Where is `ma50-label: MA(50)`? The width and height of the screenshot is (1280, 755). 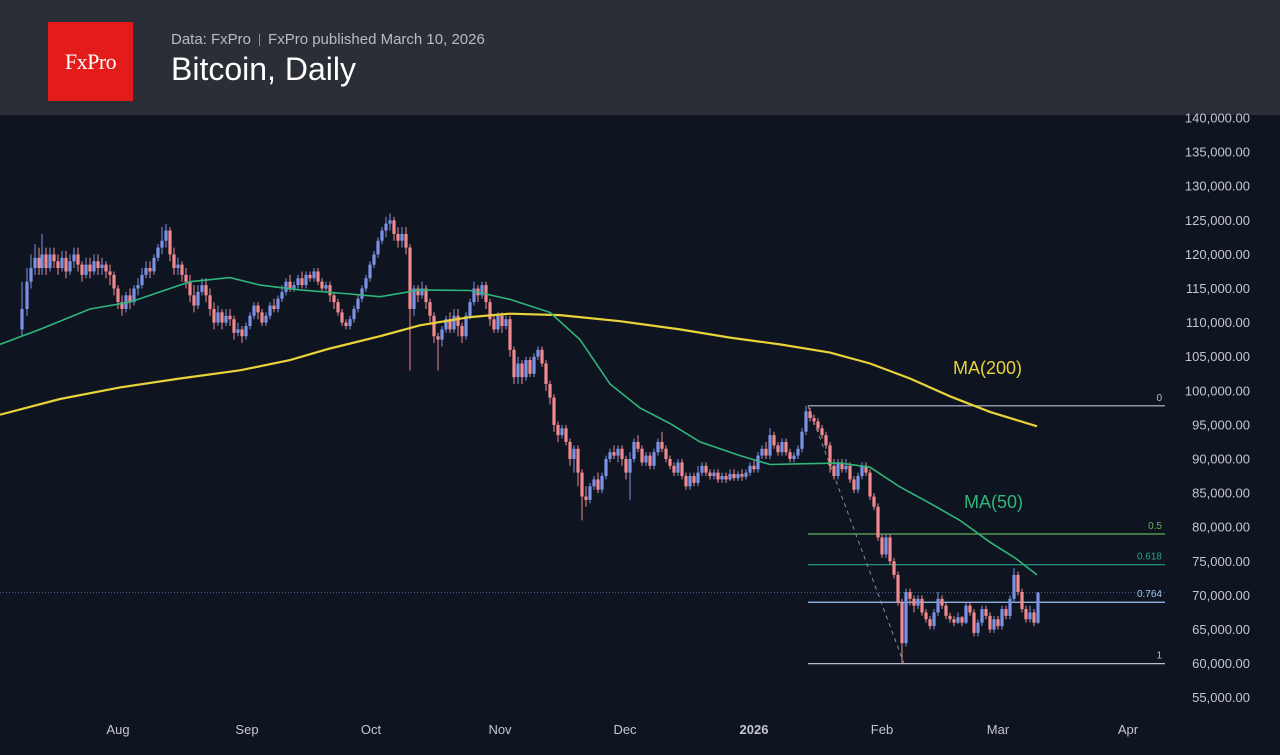 ma50-label: MA(50) is located at coordinates (993, 502).